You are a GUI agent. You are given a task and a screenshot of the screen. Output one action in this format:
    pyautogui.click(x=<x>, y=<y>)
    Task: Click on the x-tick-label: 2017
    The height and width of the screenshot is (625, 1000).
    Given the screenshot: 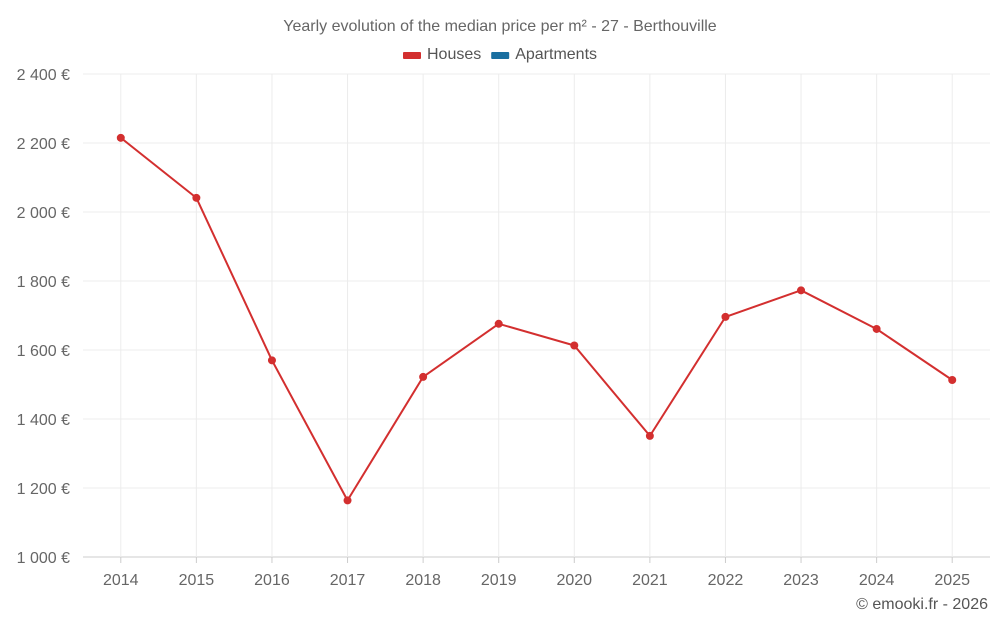 What is the action you would take?
    pyautogui.click(x=348, y=580)
    